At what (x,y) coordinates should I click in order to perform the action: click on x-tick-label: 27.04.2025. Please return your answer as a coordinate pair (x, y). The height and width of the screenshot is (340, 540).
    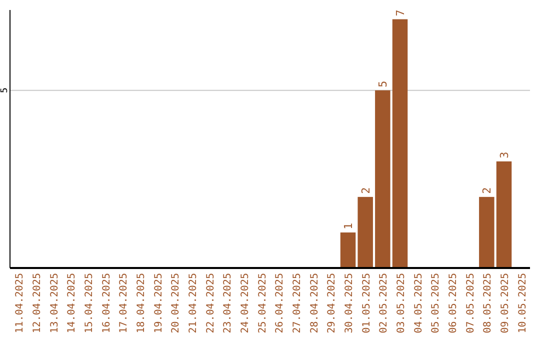
    Looking at the image, I should click on (297, 303).